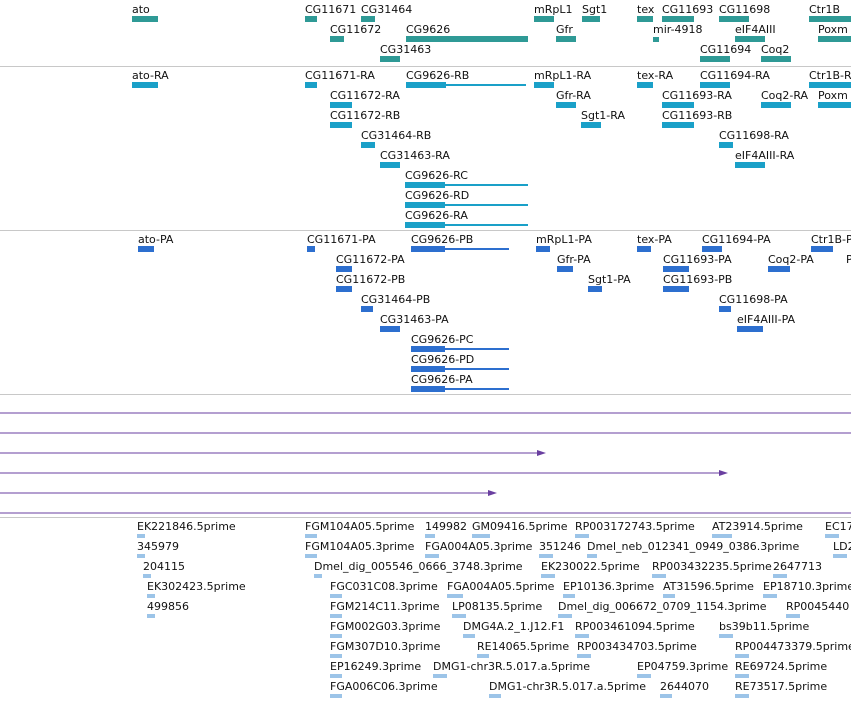  What do you see at coordinates (791, 259) in the screenshot?
I see `protein-label: Coq2-PA` at bounding box center [791, 259].